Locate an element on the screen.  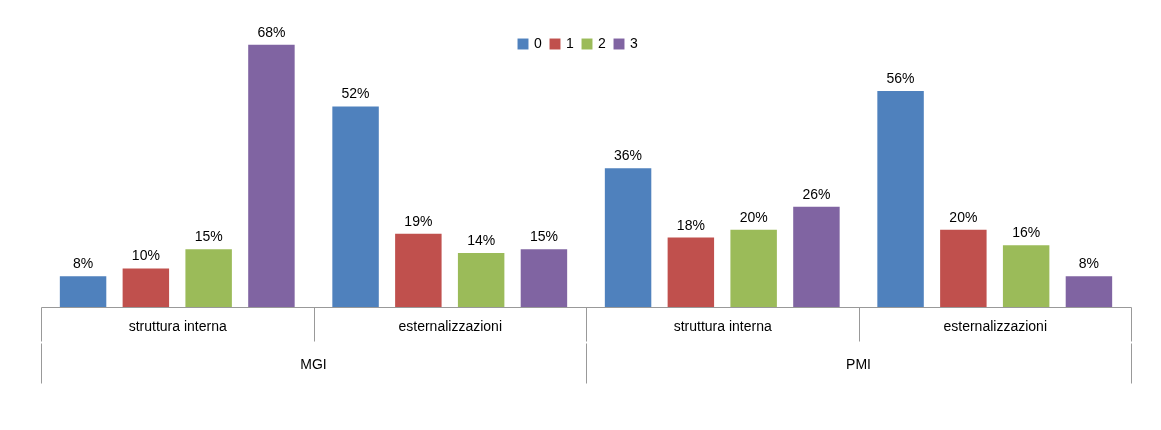
data-label: 10% is located at coordinates (145, 255).